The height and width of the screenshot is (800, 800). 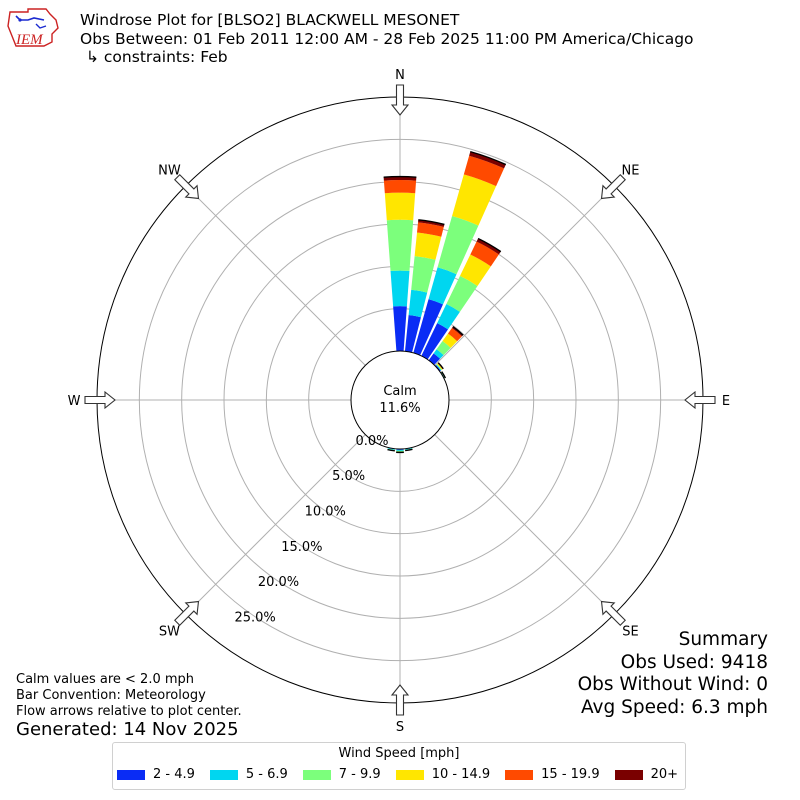 What do you see at coordinates (127, 729) in the screenshot?
I see `generated-date: Generated: 14 Nov 2025` at bounding box center [127, 729].